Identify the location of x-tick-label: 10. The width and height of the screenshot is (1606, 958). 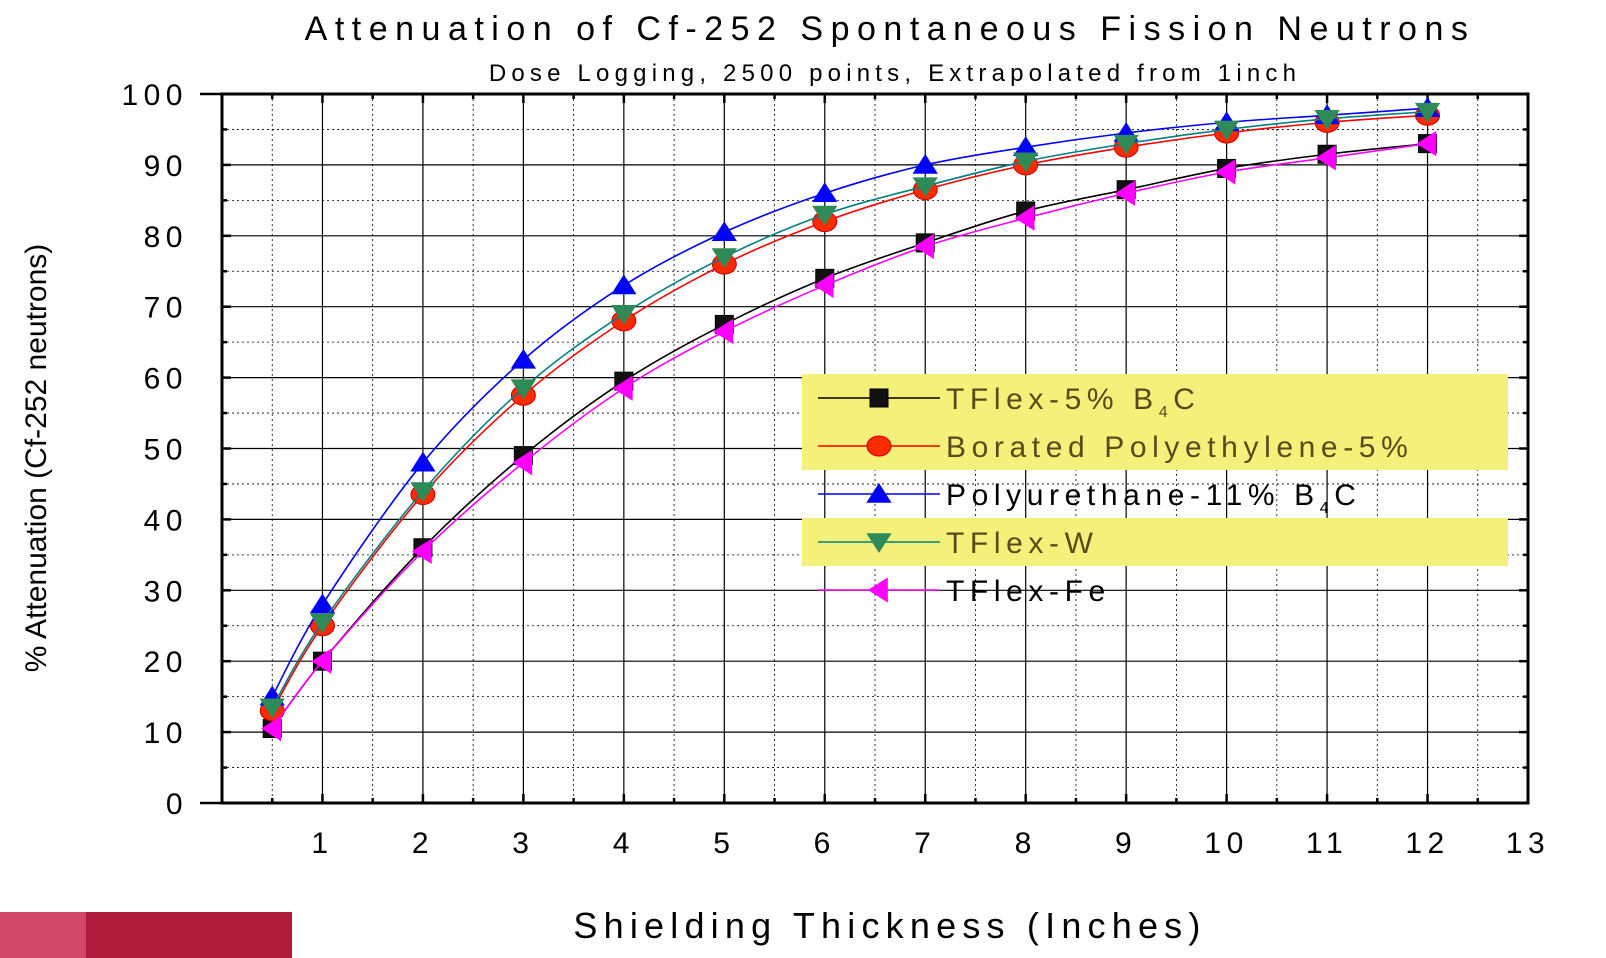
(1226, 843).